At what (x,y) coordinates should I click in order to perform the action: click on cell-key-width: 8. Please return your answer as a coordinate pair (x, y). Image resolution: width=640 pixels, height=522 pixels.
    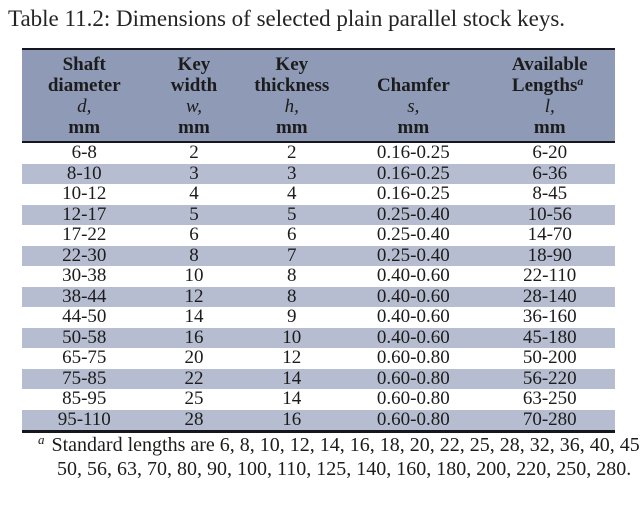
    Looking at the image, I should click on (194, 255).